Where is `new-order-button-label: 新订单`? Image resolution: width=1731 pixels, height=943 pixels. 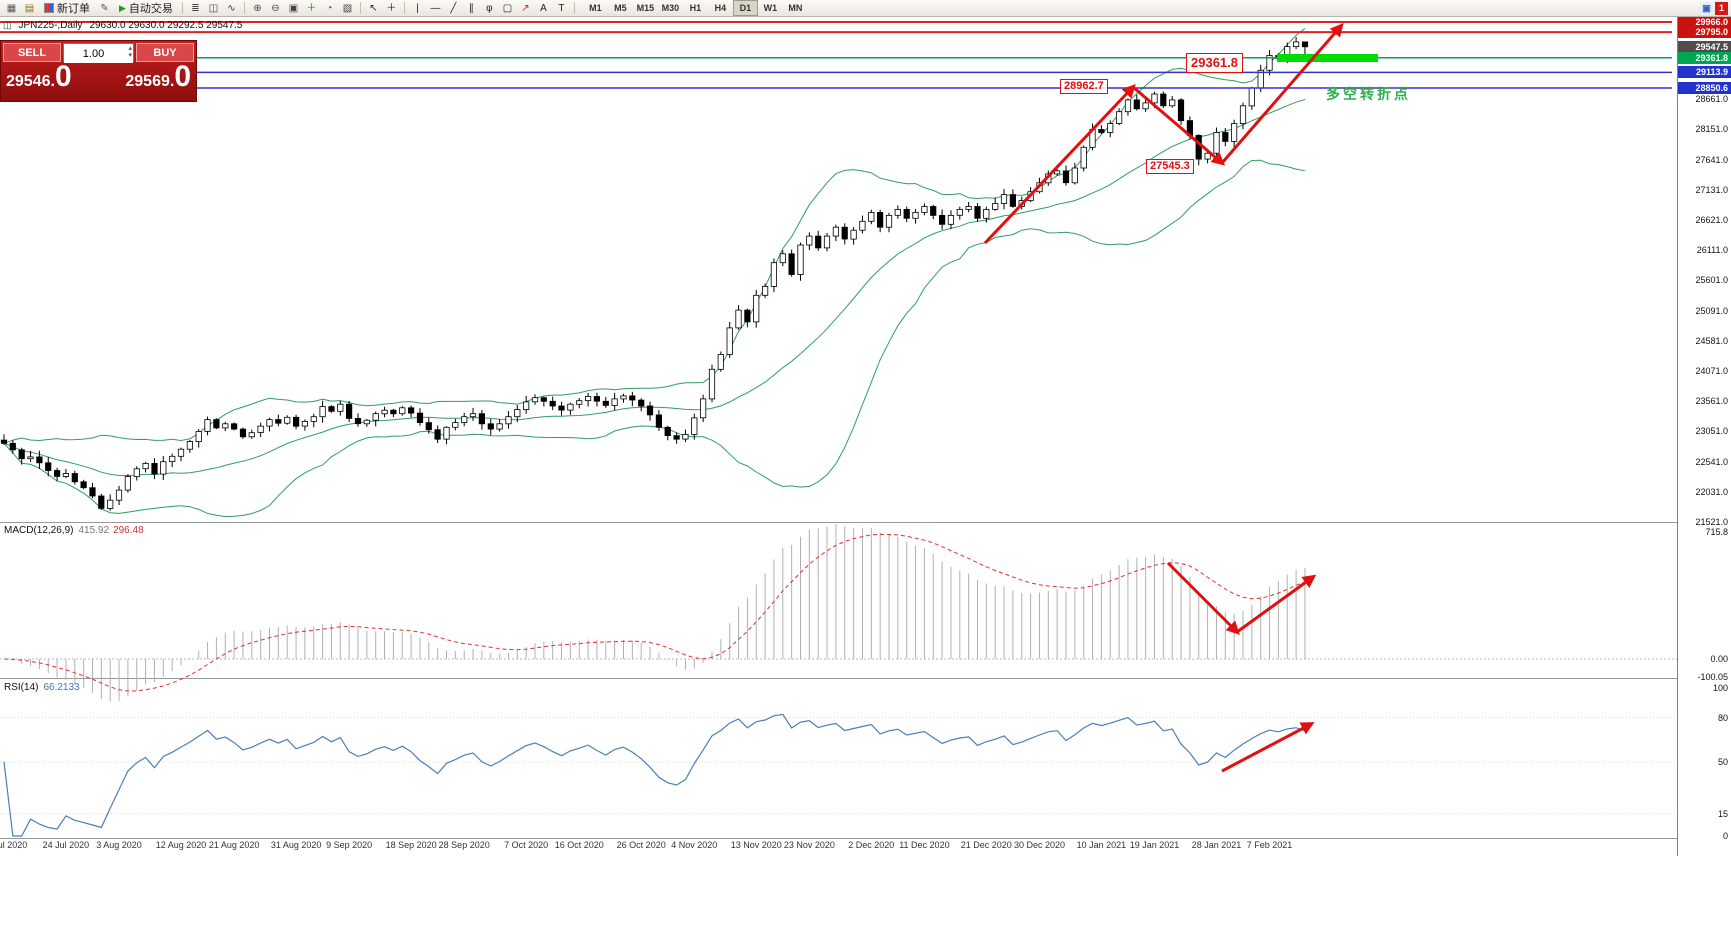
new-order-button-label: 新订单 is located at coordinates (73, 9).